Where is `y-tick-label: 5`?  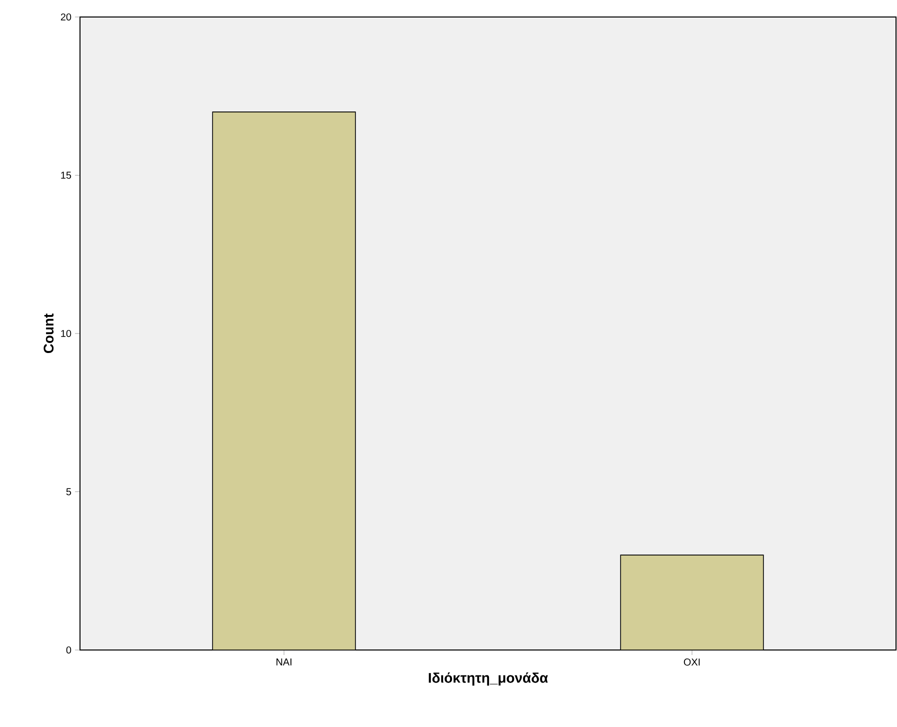
y-tick-label: 5 is located at coordinates (69, 492).